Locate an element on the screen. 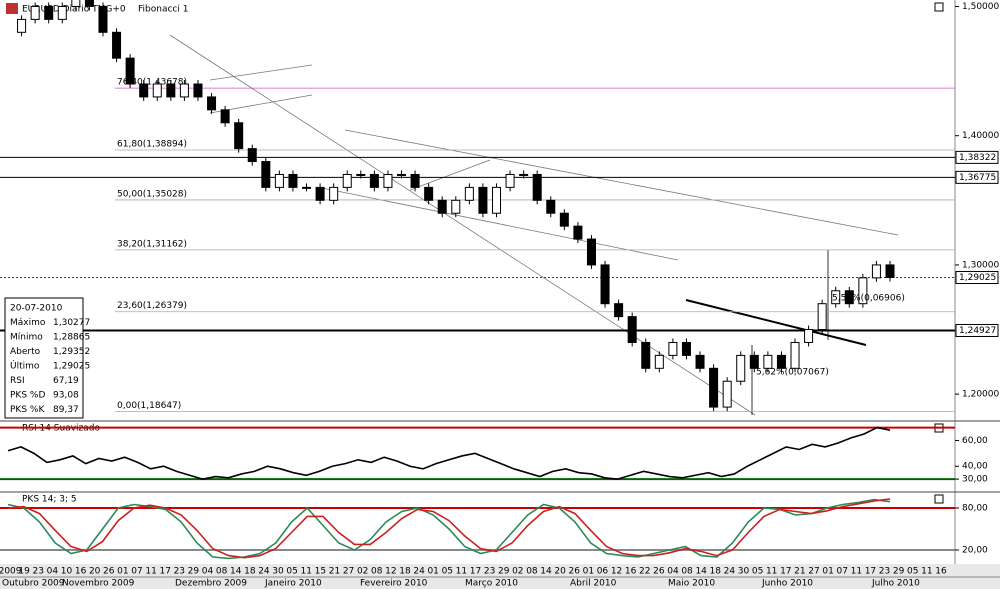 The height and width of the screenshot is (589, 1000). info-label: PKS %K is located at coordinates (27, 410).